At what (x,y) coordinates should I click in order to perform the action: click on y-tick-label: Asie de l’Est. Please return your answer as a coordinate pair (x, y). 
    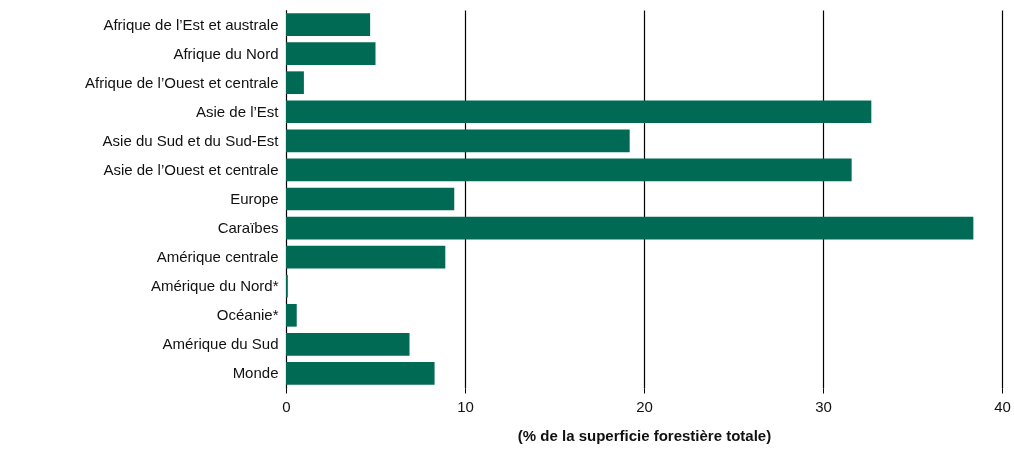
    Looking at the image, I should click on (237, 111).